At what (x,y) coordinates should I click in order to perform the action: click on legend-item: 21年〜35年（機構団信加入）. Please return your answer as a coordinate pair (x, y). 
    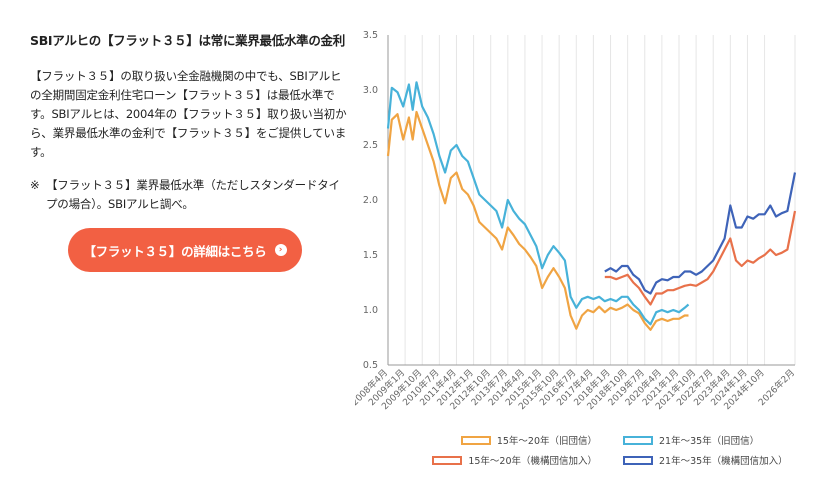
    Looking at the image, I should click on (705, 460).